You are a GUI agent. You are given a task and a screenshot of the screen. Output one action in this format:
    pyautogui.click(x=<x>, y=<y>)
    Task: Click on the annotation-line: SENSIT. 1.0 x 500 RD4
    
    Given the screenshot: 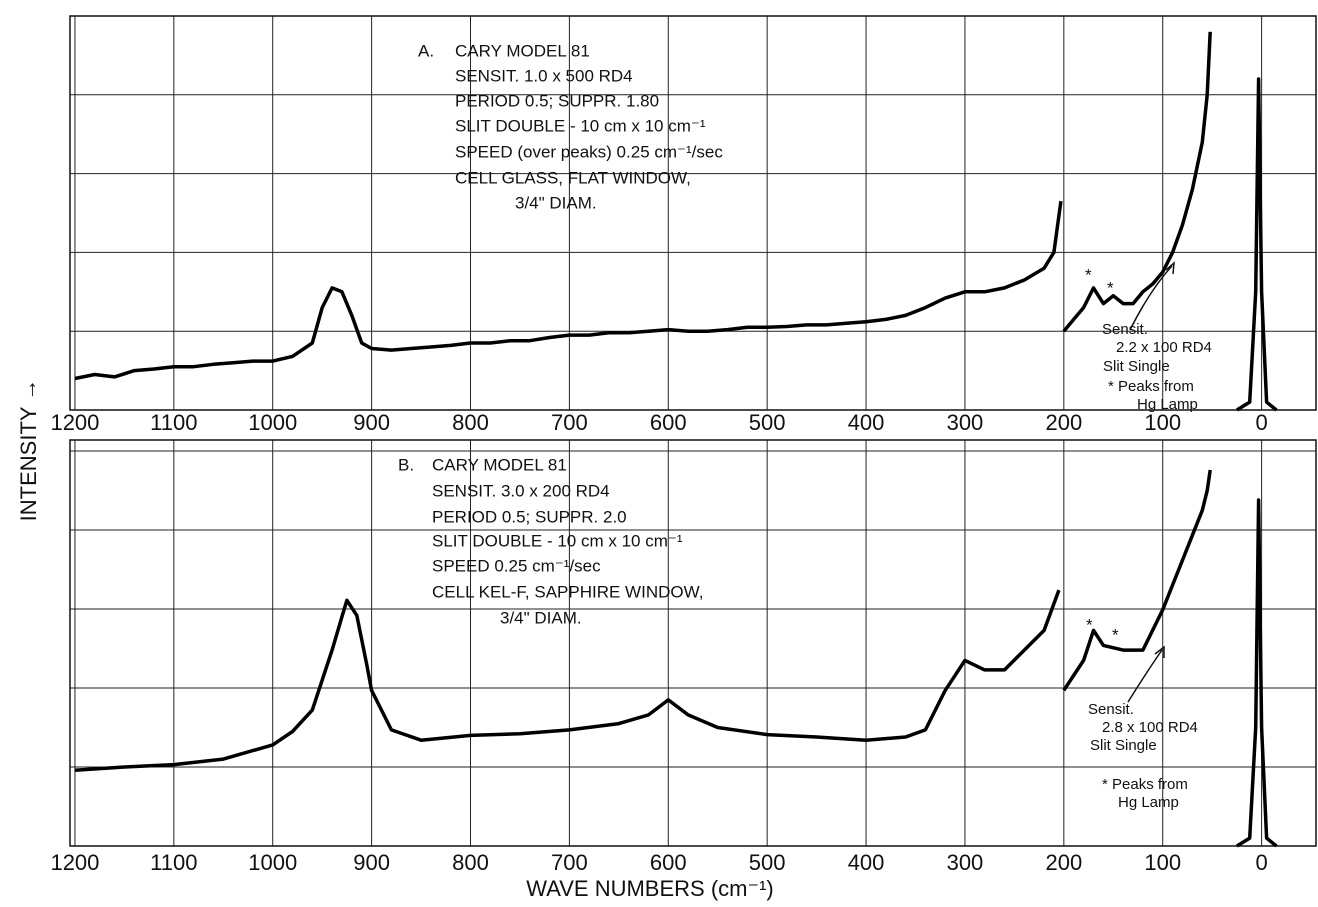 What is the action you would take?
    pyautogui.click(x=544, y=75)
    